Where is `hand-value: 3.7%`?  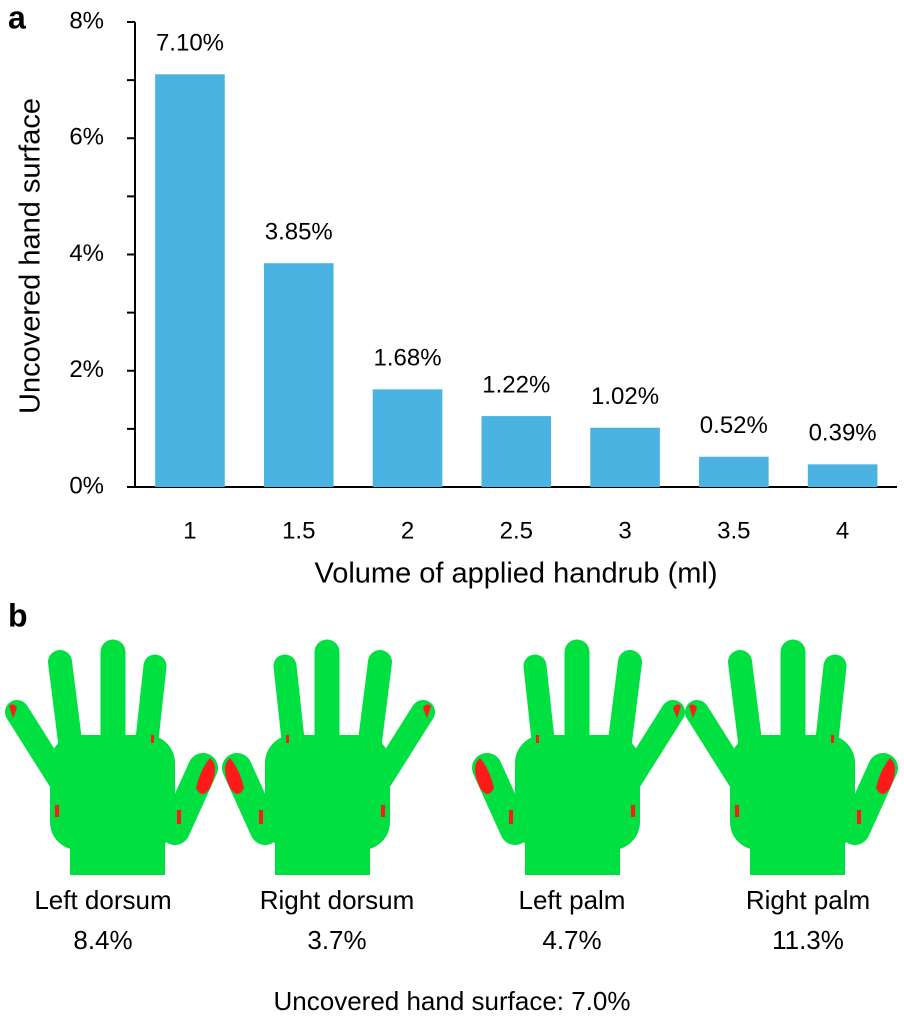
hand-value: 3.7% is located at coordinates (336, 940).